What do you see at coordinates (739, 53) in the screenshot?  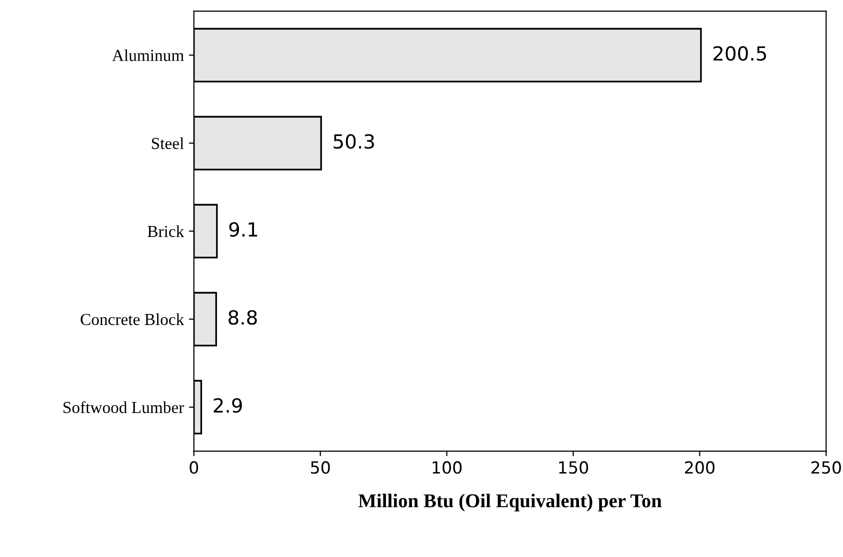 I see `data-label: 200.5` at bounding box center [739, 53].